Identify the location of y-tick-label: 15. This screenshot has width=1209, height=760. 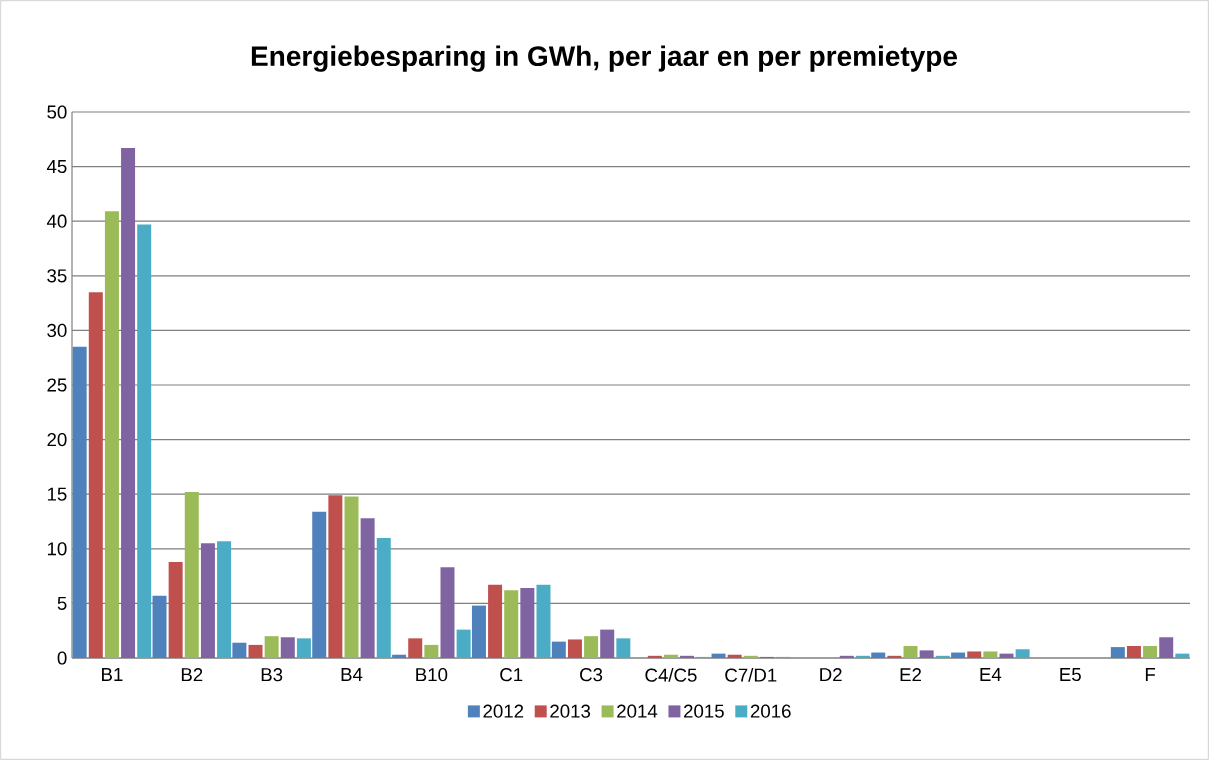
(57, 494).